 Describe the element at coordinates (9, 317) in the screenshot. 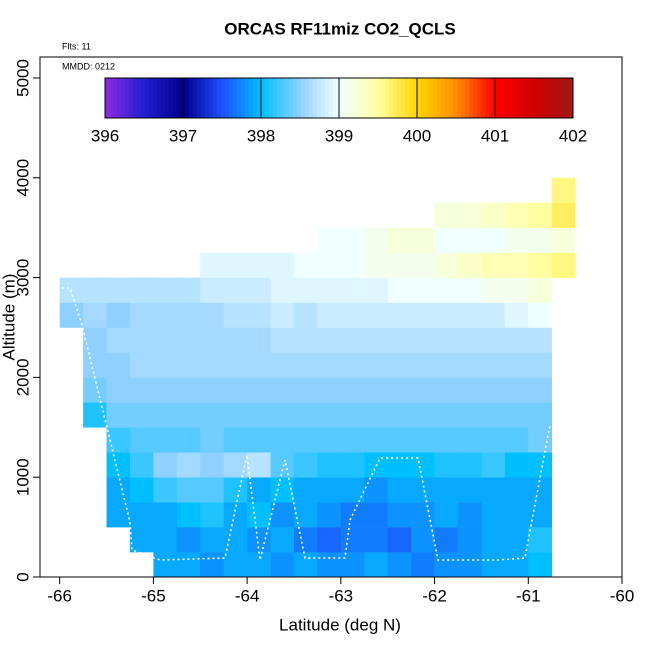

I see `y-axis-label: Altitude (m)` at that location.